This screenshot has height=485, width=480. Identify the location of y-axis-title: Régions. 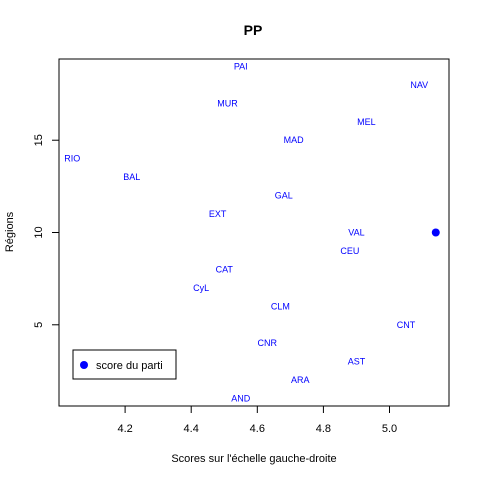
(10, 231).